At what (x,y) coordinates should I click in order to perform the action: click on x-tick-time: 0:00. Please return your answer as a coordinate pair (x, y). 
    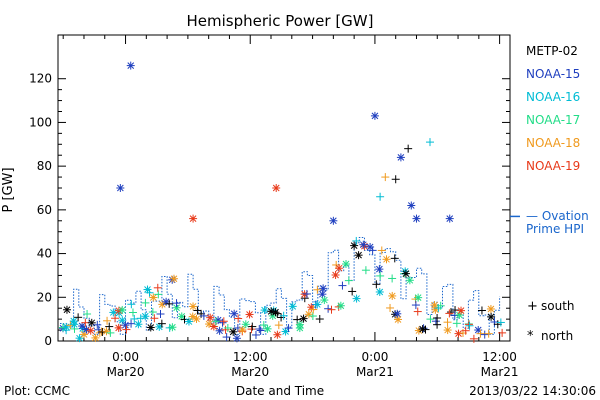
    Looking at the image, I should click on (374, 357).